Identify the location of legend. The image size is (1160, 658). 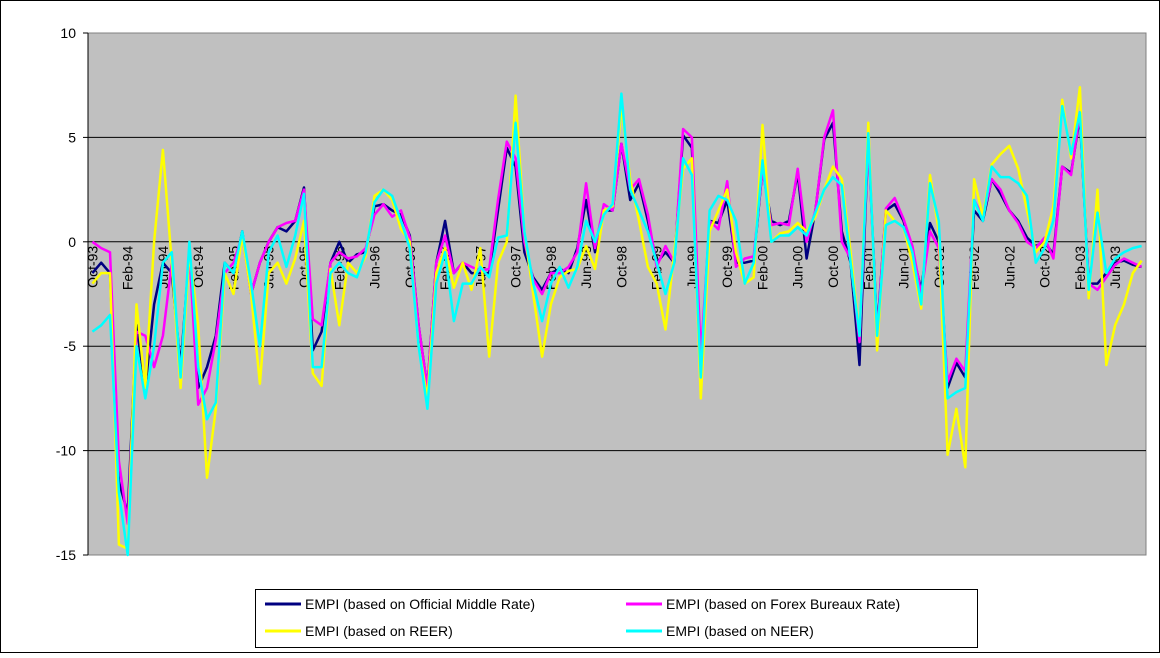
(616, 618).